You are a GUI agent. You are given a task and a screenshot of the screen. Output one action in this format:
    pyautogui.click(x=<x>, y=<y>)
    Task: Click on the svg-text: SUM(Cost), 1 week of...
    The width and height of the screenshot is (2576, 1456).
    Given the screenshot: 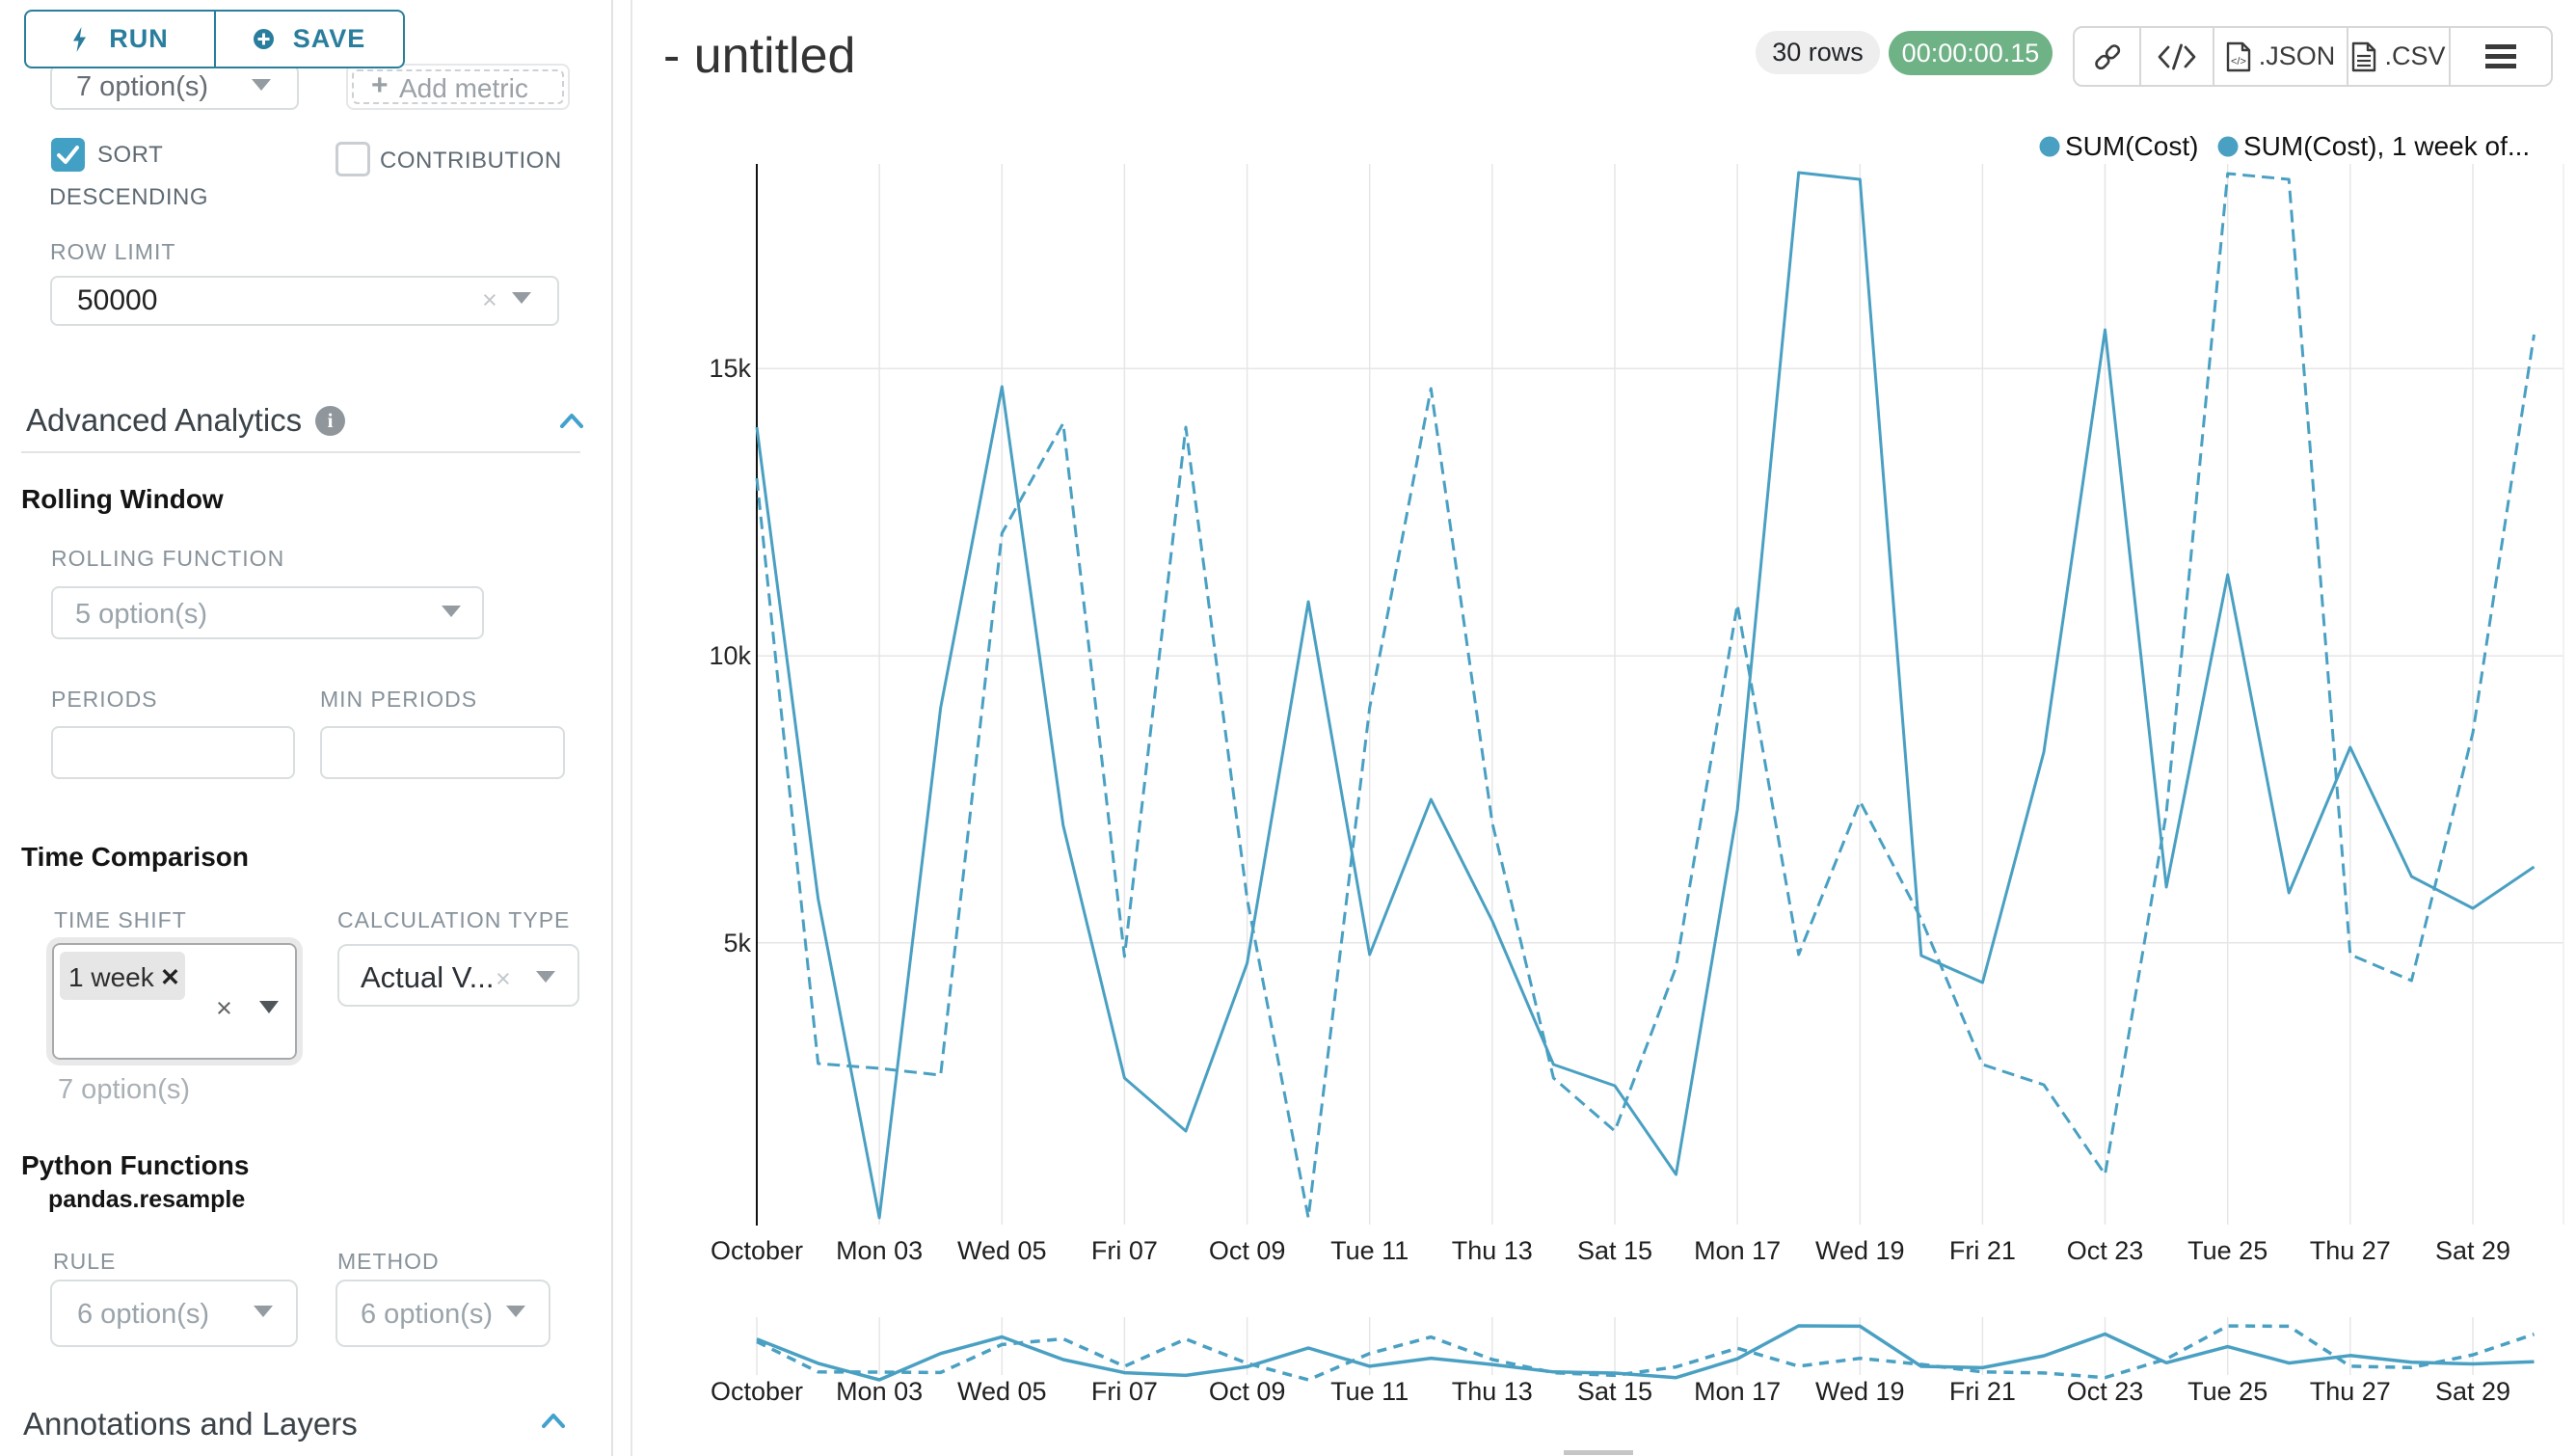 What is the action you would take?
    pyautogui.click(x=2386, y=146)
    